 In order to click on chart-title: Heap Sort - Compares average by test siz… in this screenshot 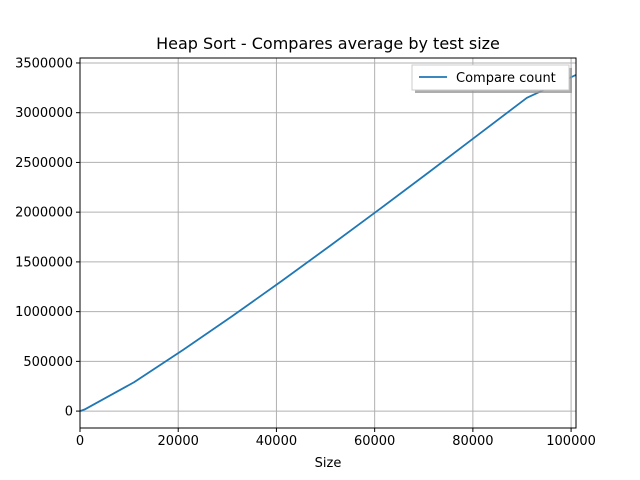, I will do `click(328, 43)`.